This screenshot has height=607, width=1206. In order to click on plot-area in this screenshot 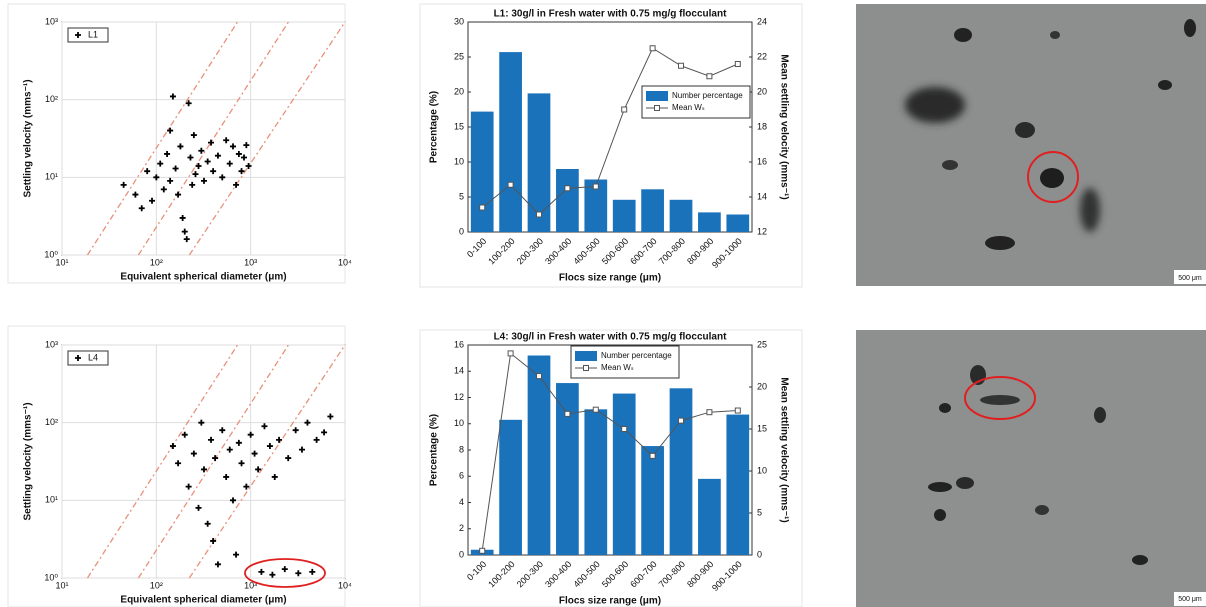, I will do `click(203, 138)`.